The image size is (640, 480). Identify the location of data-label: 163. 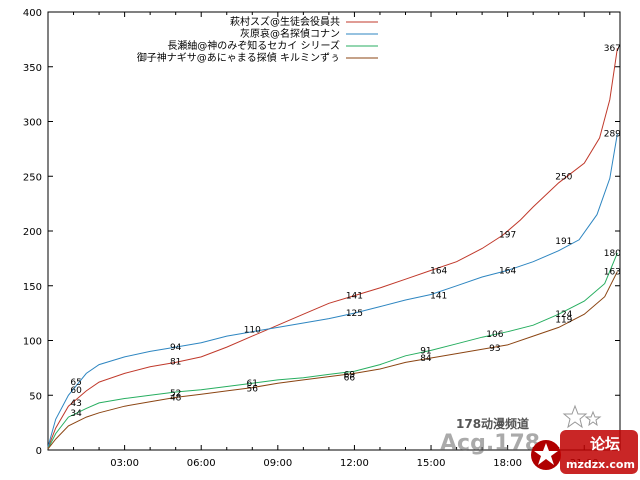
(612, 273).